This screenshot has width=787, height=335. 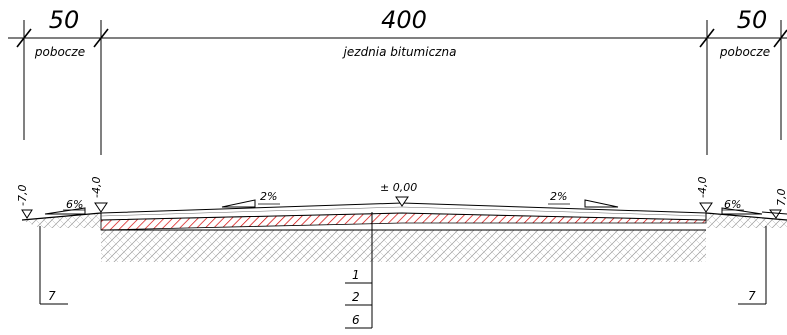 What do you see at coordinates (74, 204) in the screenshot?
I see `slope-left-shoulder: 6%` at bounding box center [74, 204].